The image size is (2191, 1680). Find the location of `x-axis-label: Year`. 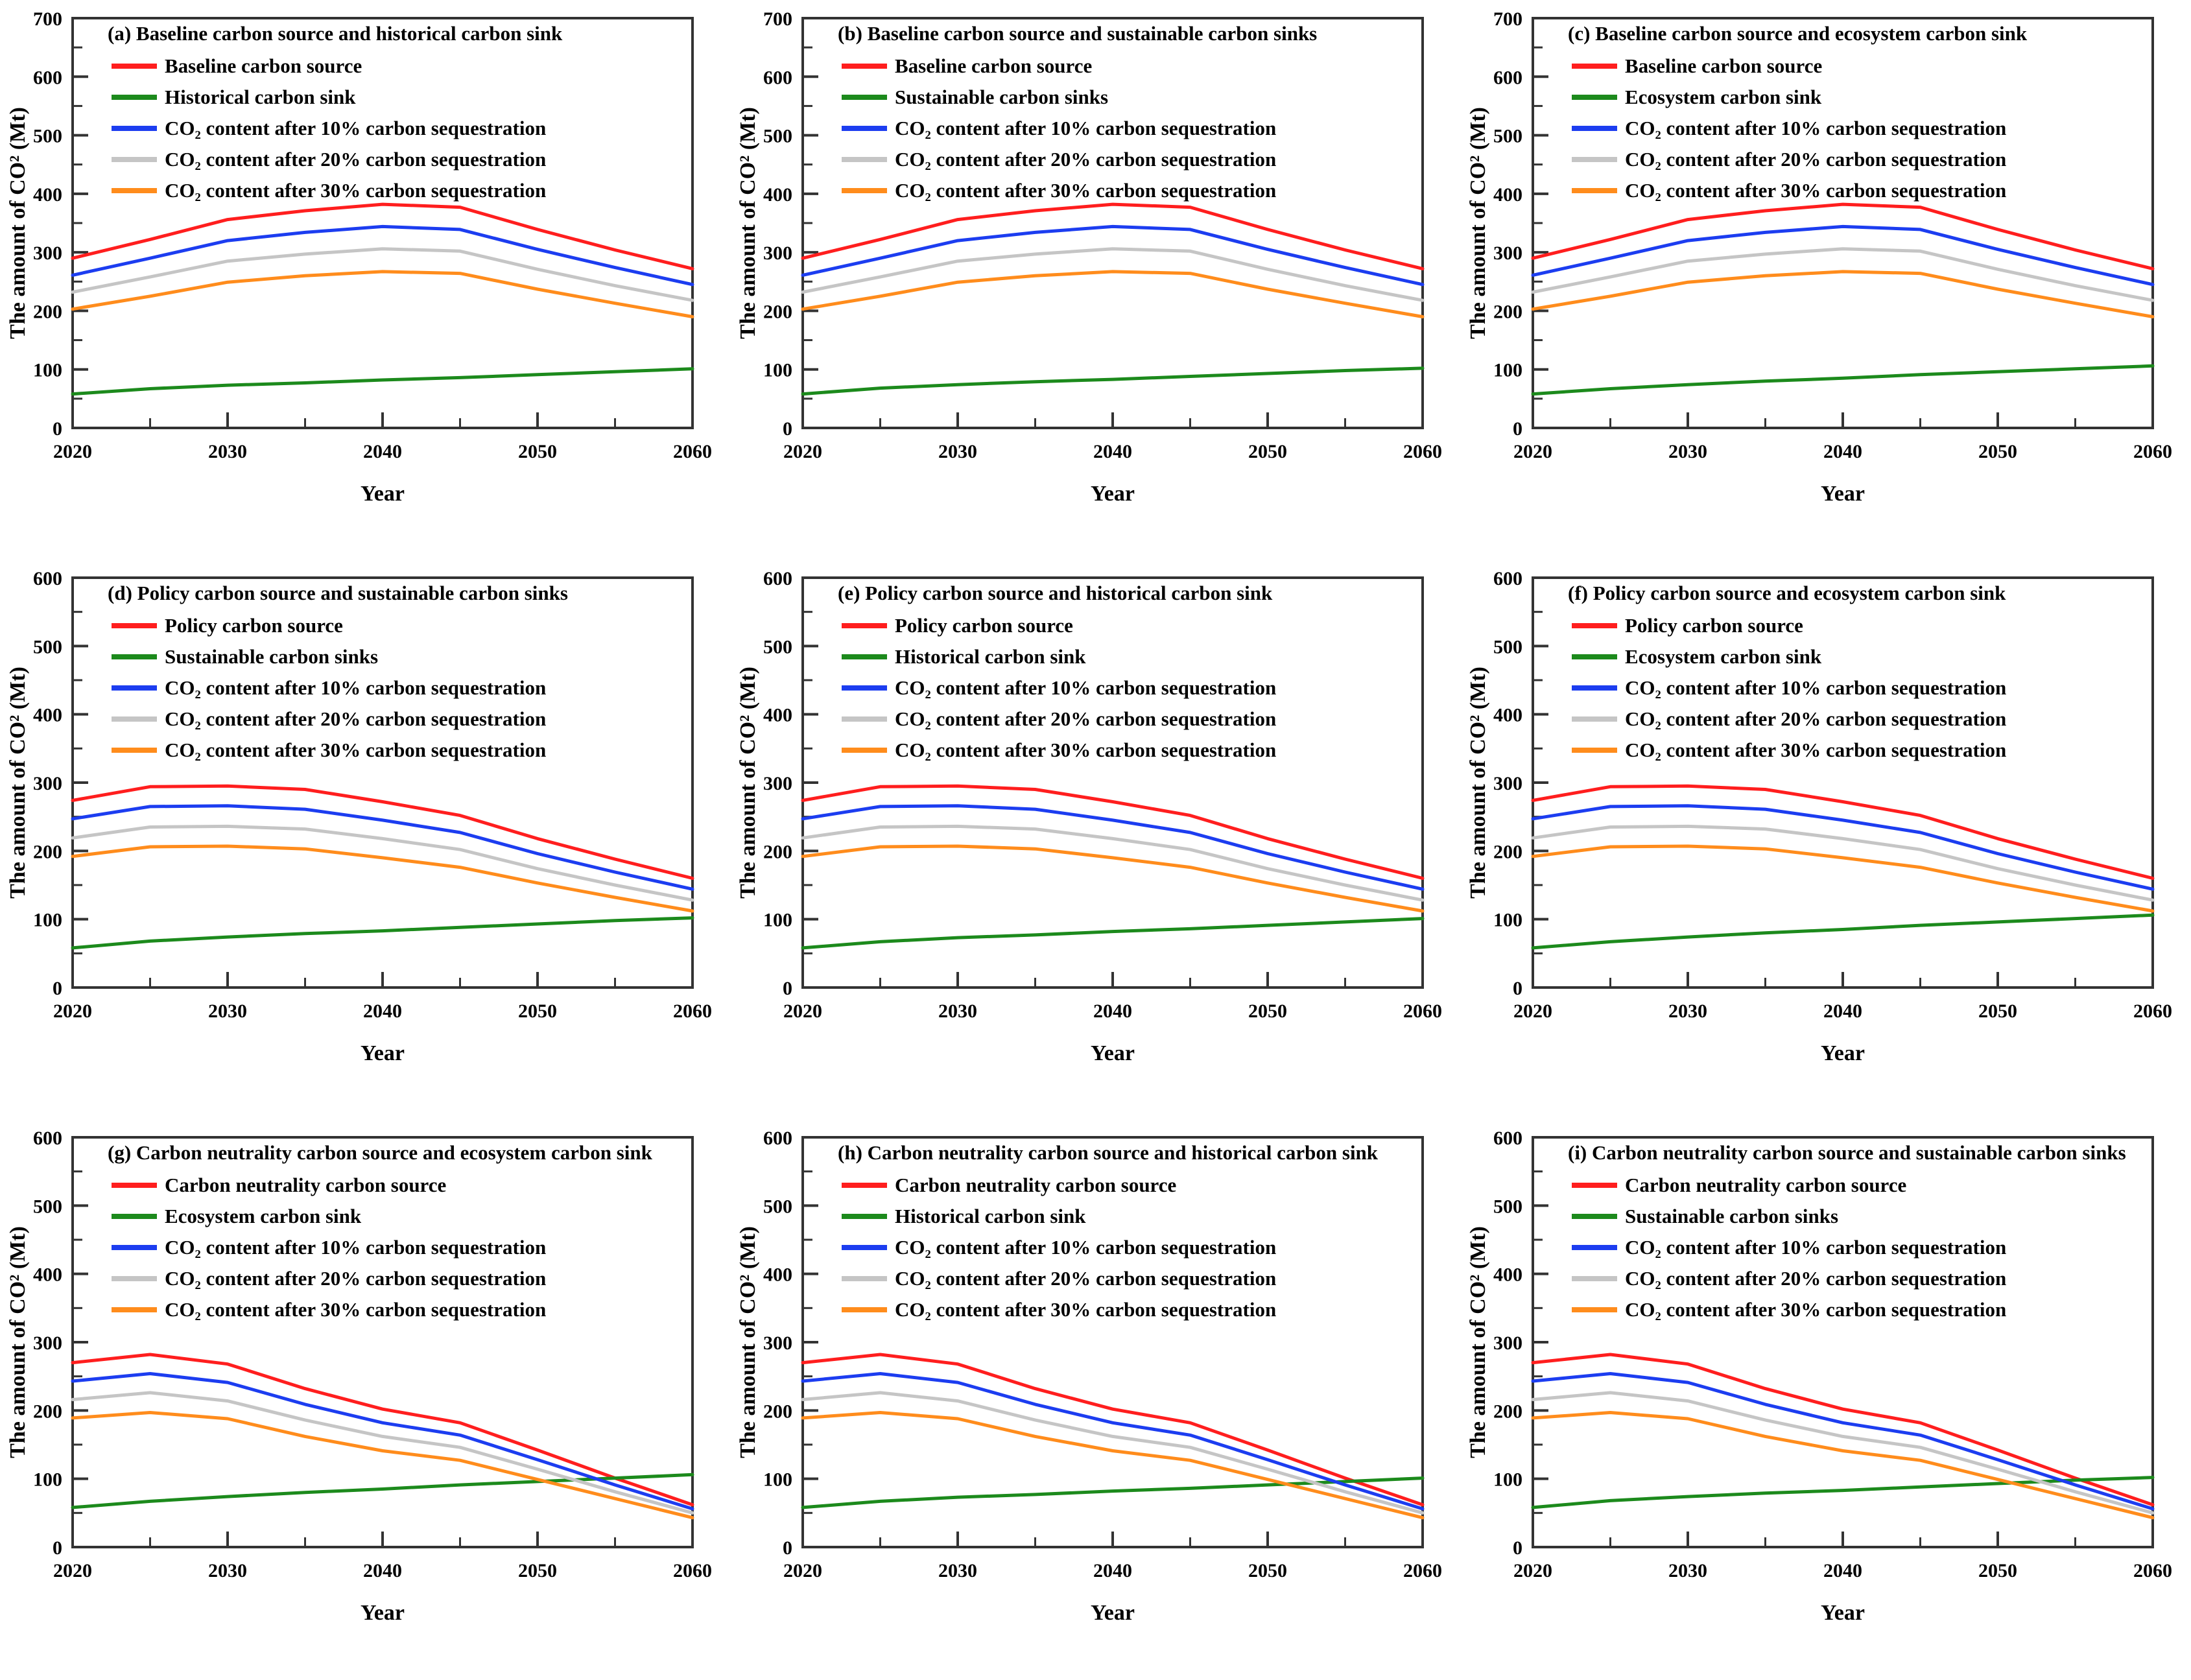

x-axis-label: Year is located at coordinates (1113, 1613).